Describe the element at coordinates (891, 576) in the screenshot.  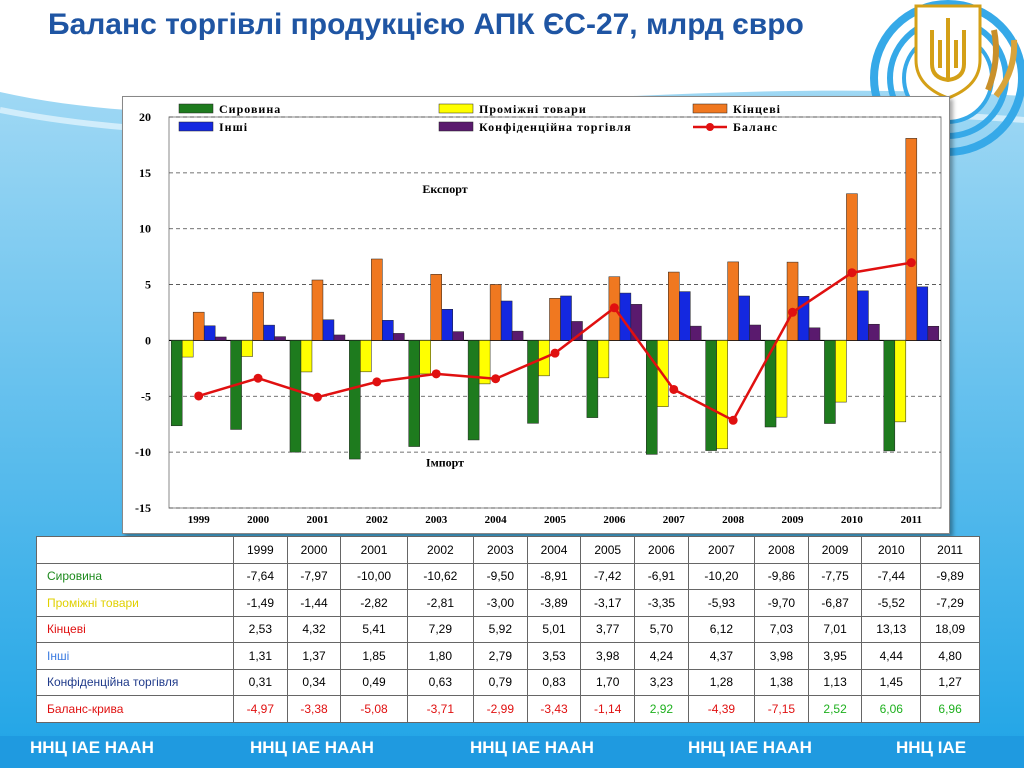
I see `table-cell: -7,44` at that location.